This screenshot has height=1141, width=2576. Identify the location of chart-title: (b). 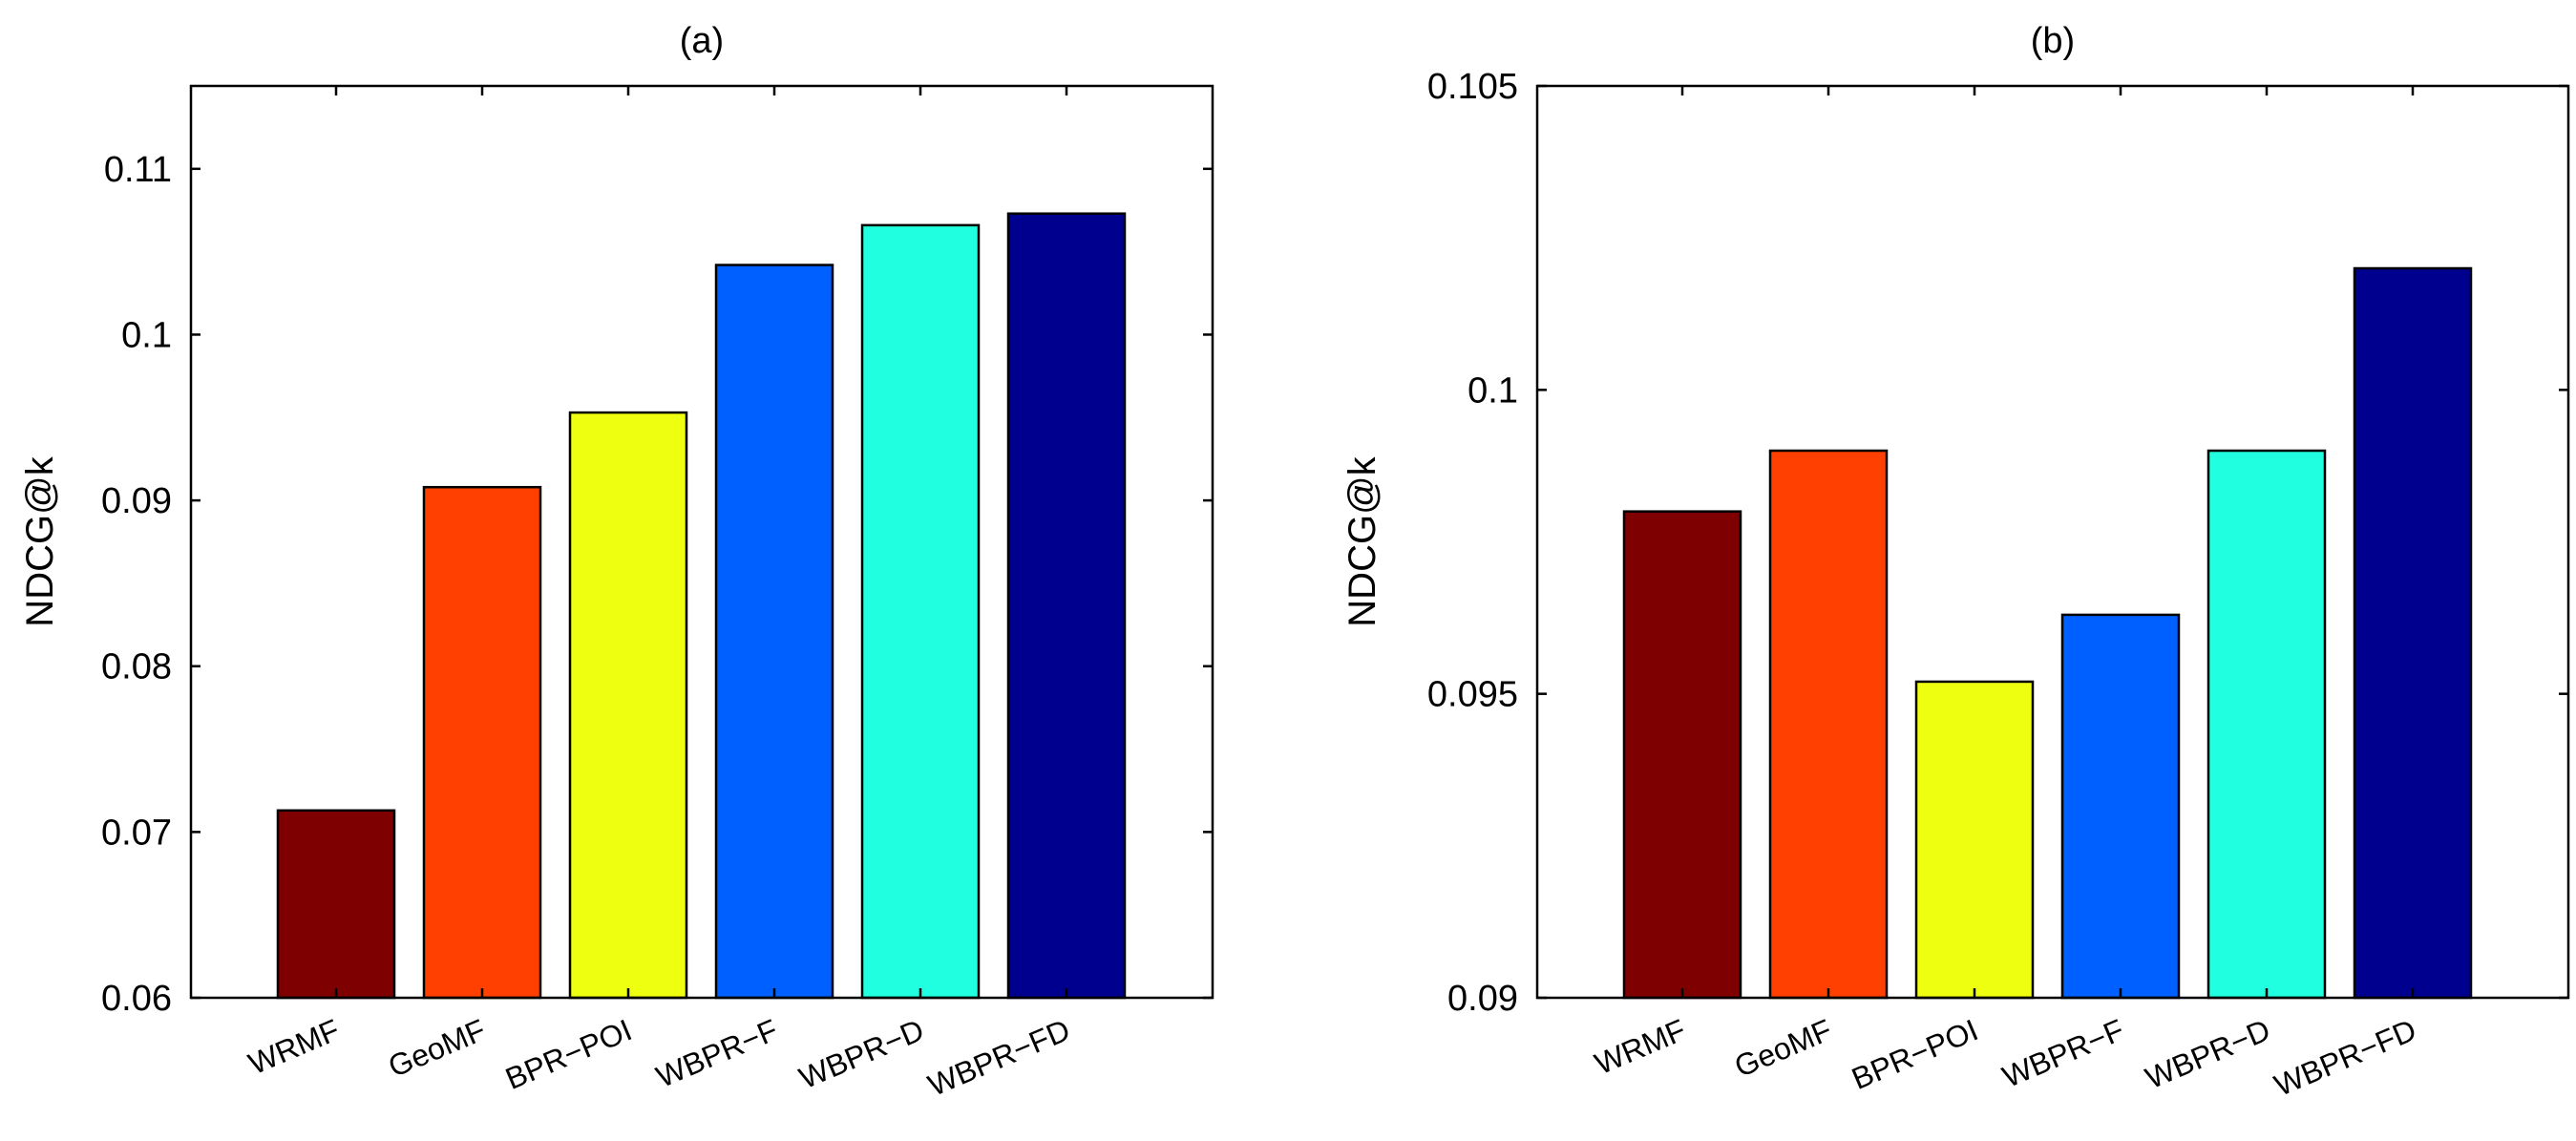
(2053, 41).